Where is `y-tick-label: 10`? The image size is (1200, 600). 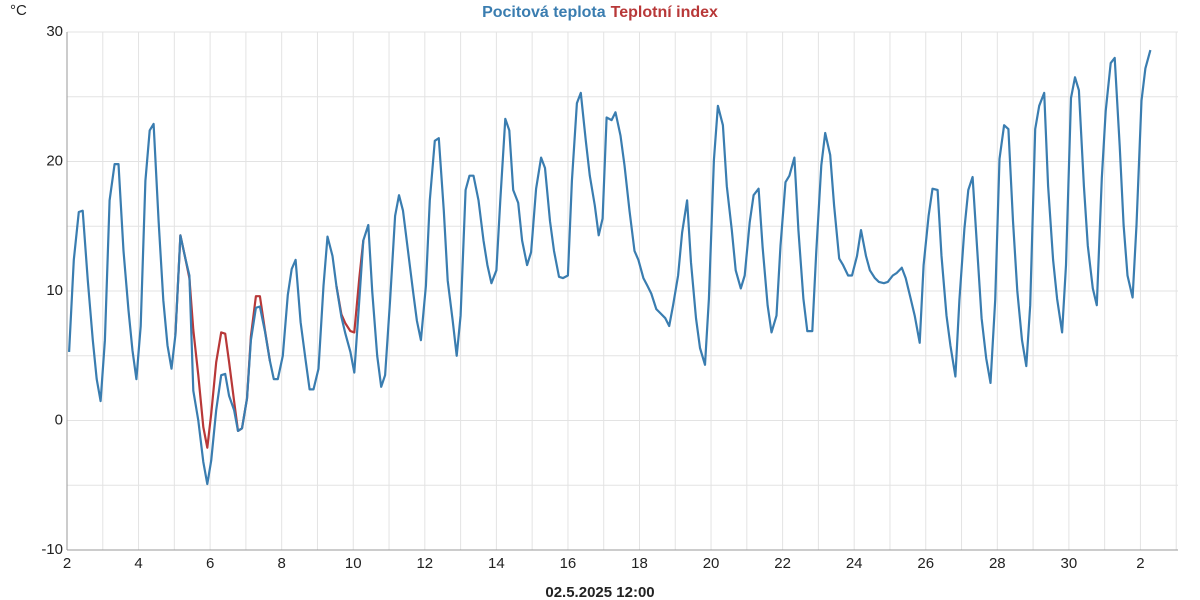
y-tick-label: 10 is located at coordinates (54, 290).